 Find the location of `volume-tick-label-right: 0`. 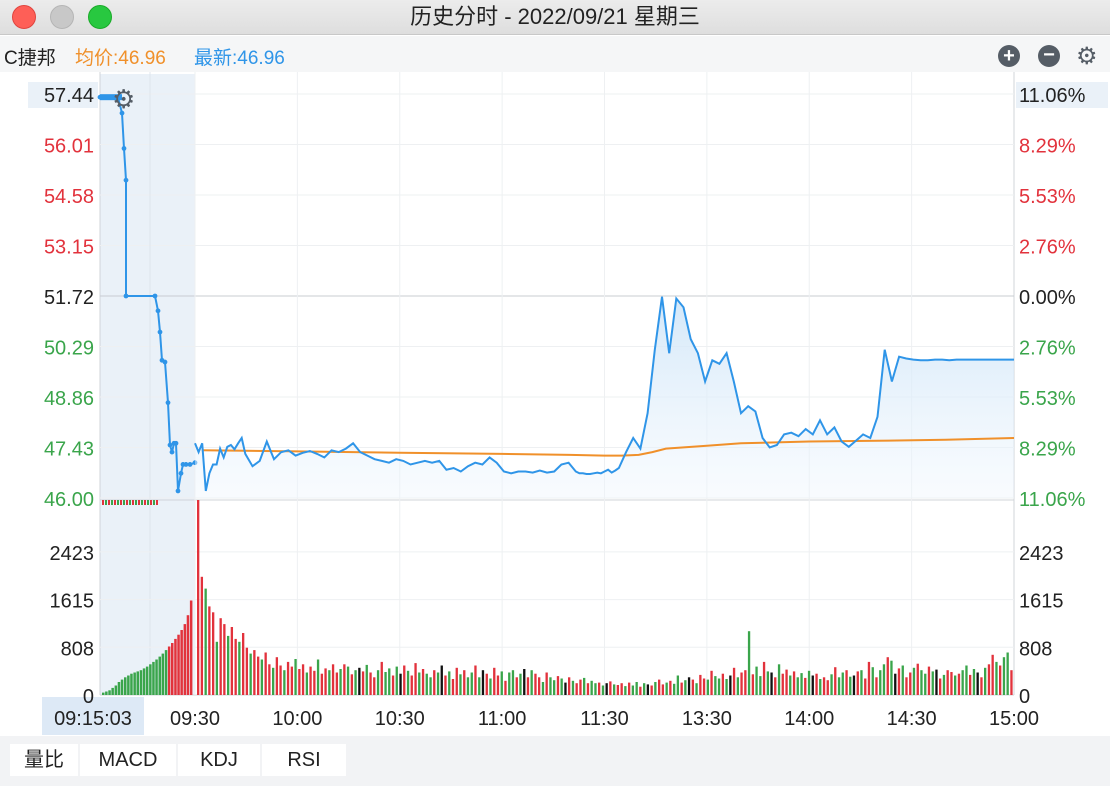

volume-tick-label-right: 0 is located at coordinates (1024, 697).